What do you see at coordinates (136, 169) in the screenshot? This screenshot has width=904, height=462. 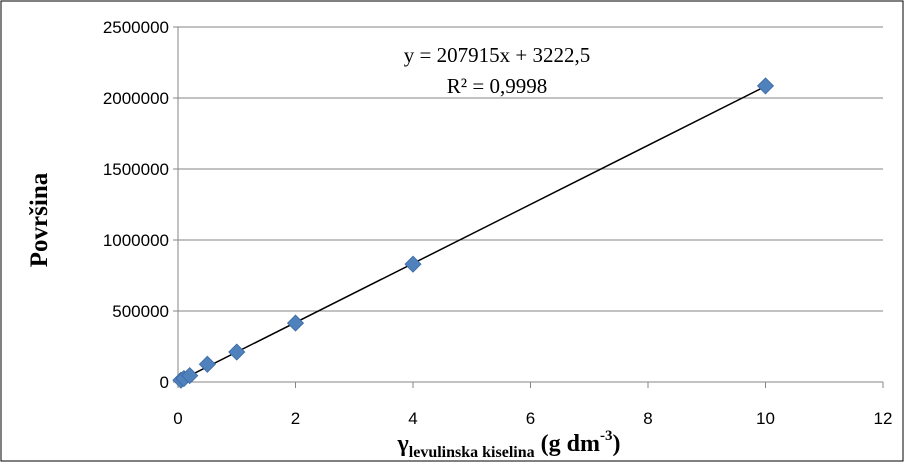 I see `y-tick-label: 1500000` at bounding box center [136, 169].